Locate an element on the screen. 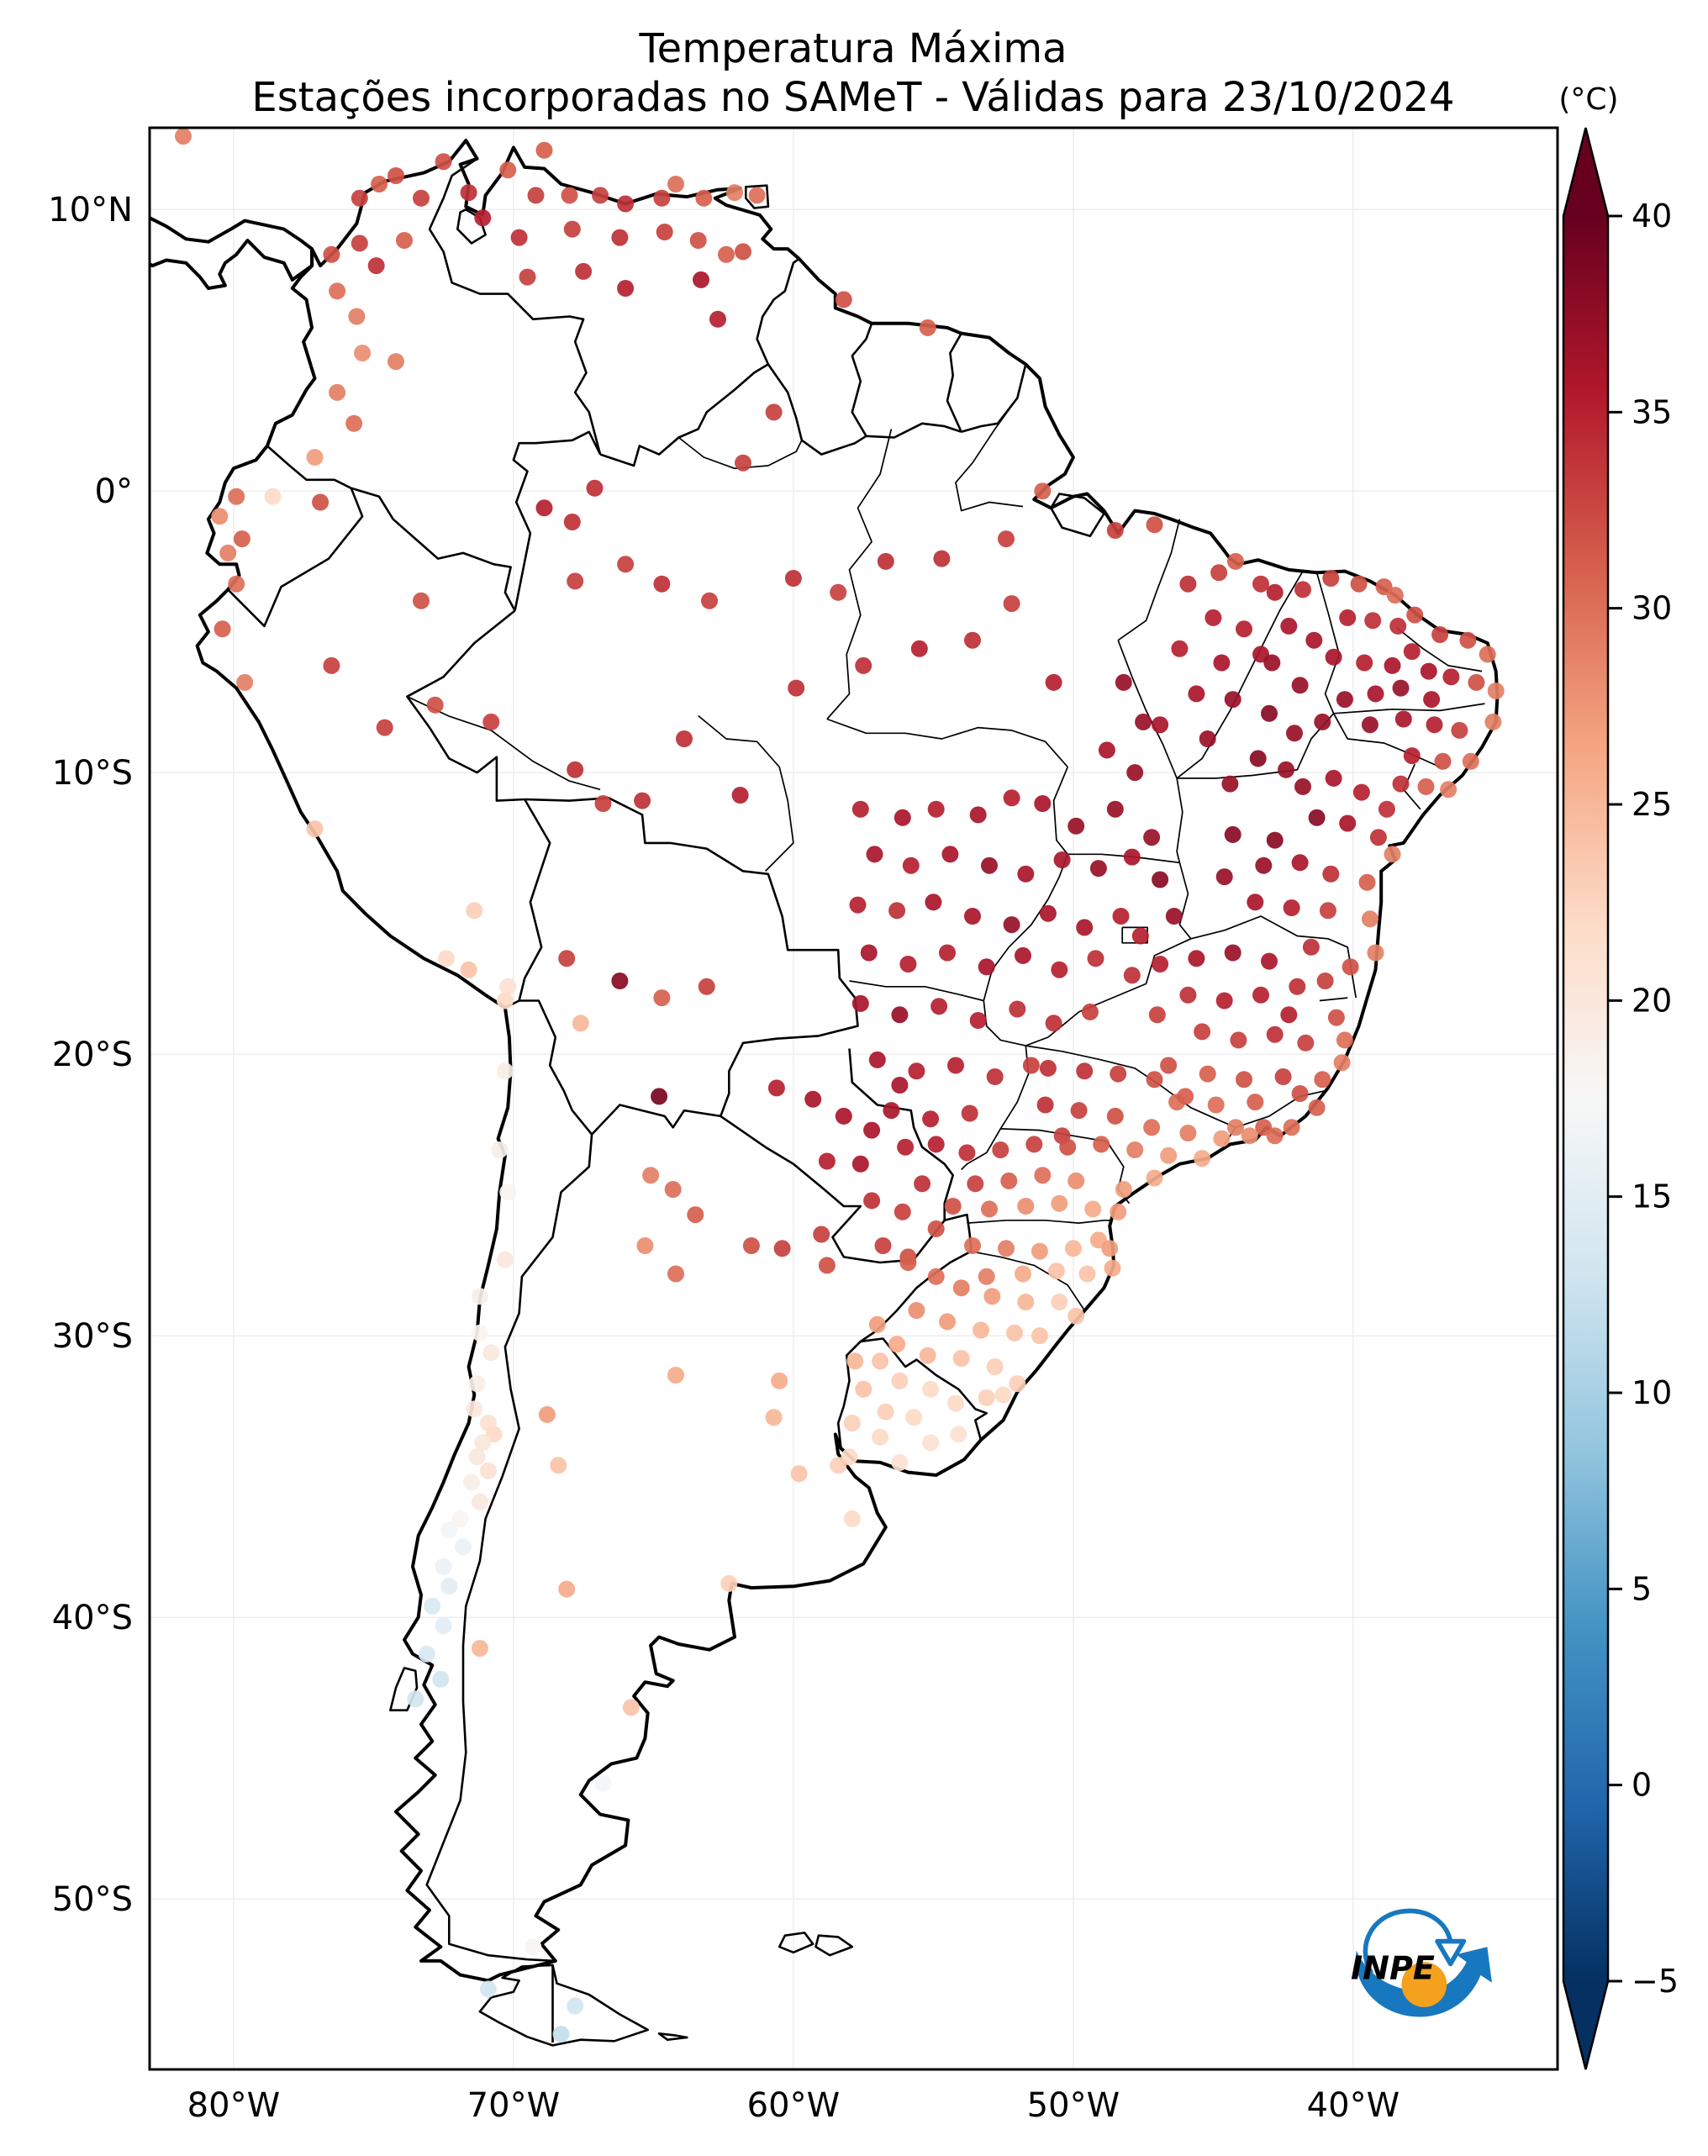 Image resolution: width=1708 pixels, height=2156 pixels. y-tick-label: 50°S is located at coordinates (92, 1899).